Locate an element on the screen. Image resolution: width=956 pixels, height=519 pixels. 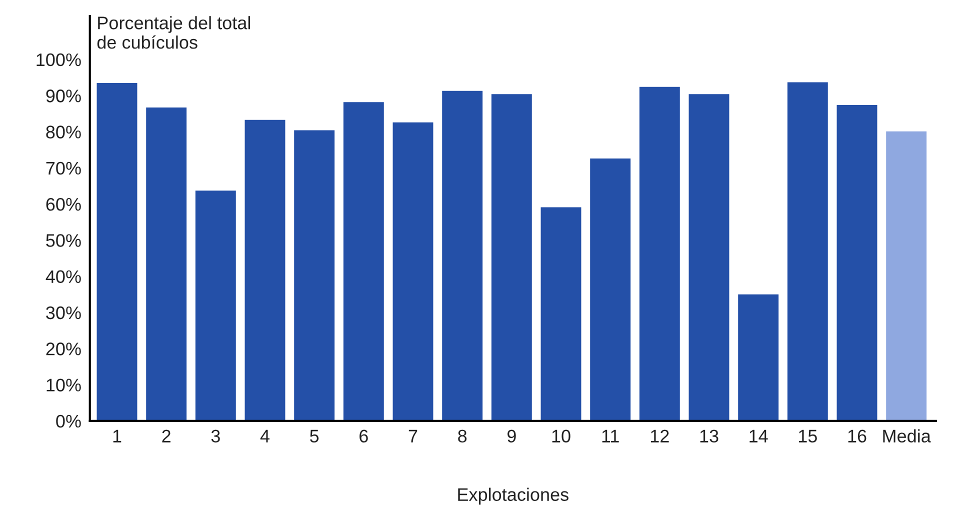
y-tick-label: 60% is located at coordinates (63, 204).